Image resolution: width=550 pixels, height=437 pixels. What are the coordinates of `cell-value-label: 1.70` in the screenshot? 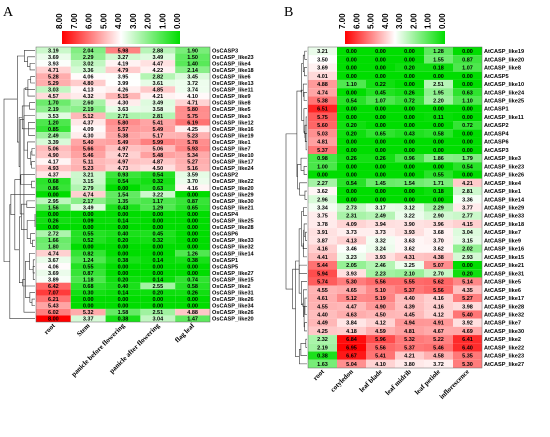 It's located at (53, 104).